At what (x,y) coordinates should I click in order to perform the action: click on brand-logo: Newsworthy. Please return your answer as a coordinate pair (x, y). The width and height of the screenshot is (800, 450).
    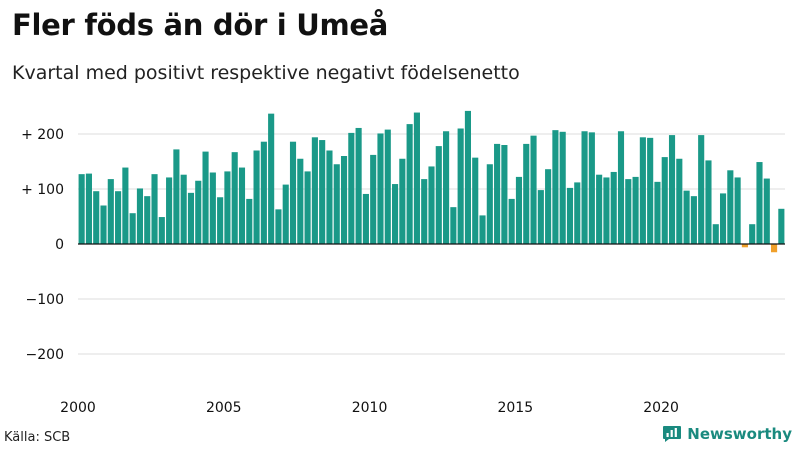
    Looking at the image, I should click on (727, 434).